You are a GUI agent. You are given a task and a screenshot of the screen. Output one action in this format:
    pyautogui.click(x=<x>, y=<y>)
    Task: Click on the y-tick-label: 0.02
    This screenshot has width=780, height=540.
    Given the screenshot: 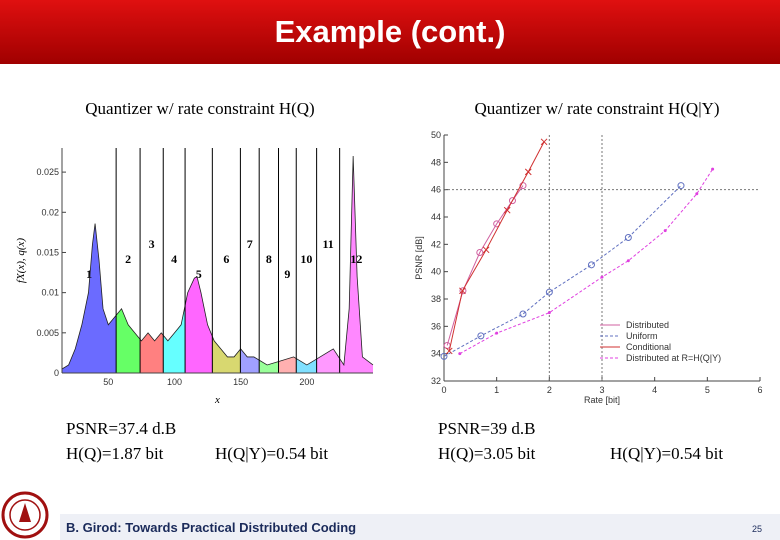 What is the action you would take?
    pyautogui.click(x=50, y=212)
    